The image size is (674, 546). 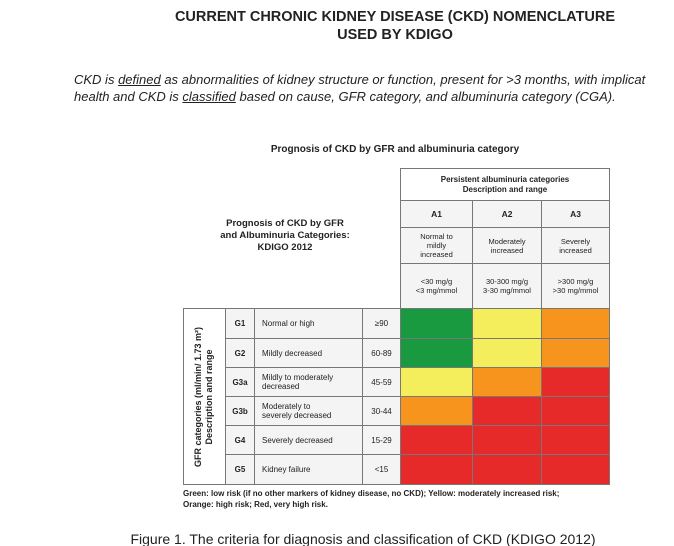 I want to click on text: G4, so click(x=240, y=440).